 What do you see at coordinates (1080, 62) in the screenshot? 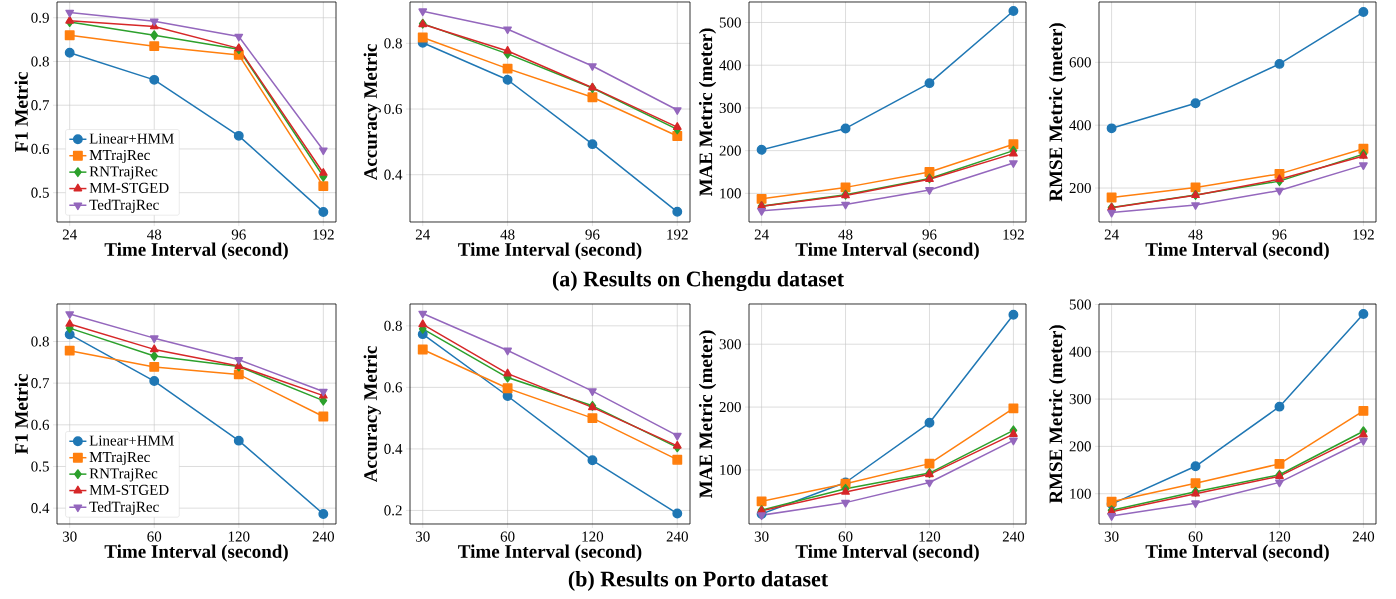
I see `y-tick-label: 600` at bounding box center [1080, 62].